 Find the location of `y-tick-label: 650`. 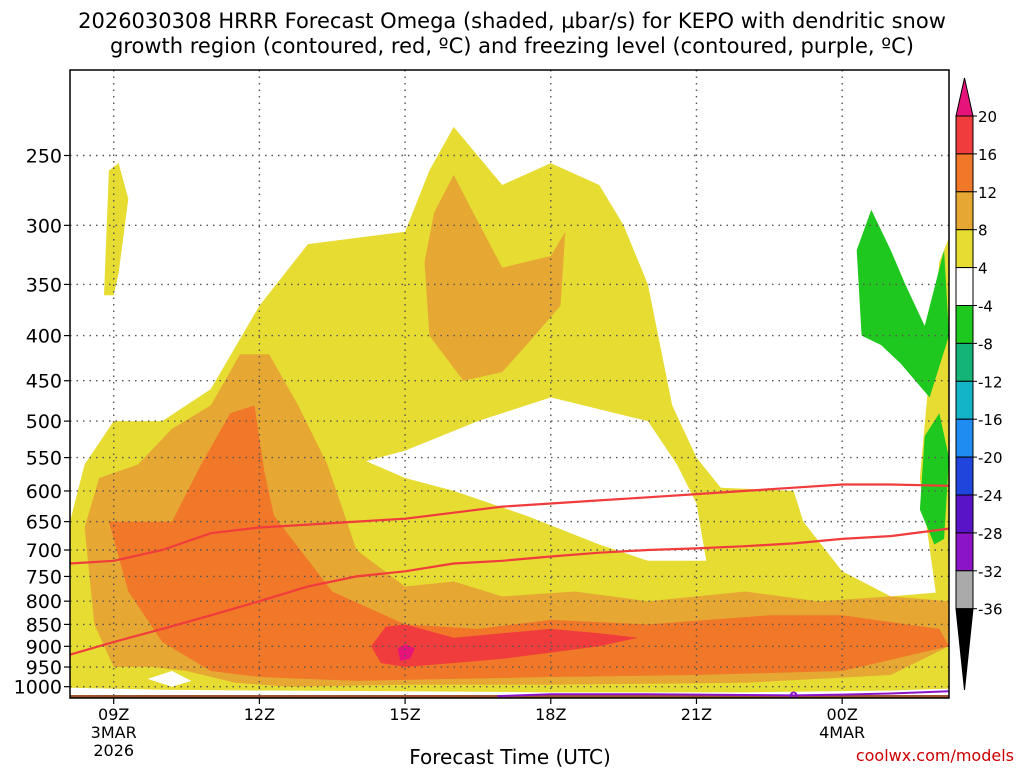

y-tick-label: 650 is located at coordinates (44, 523).